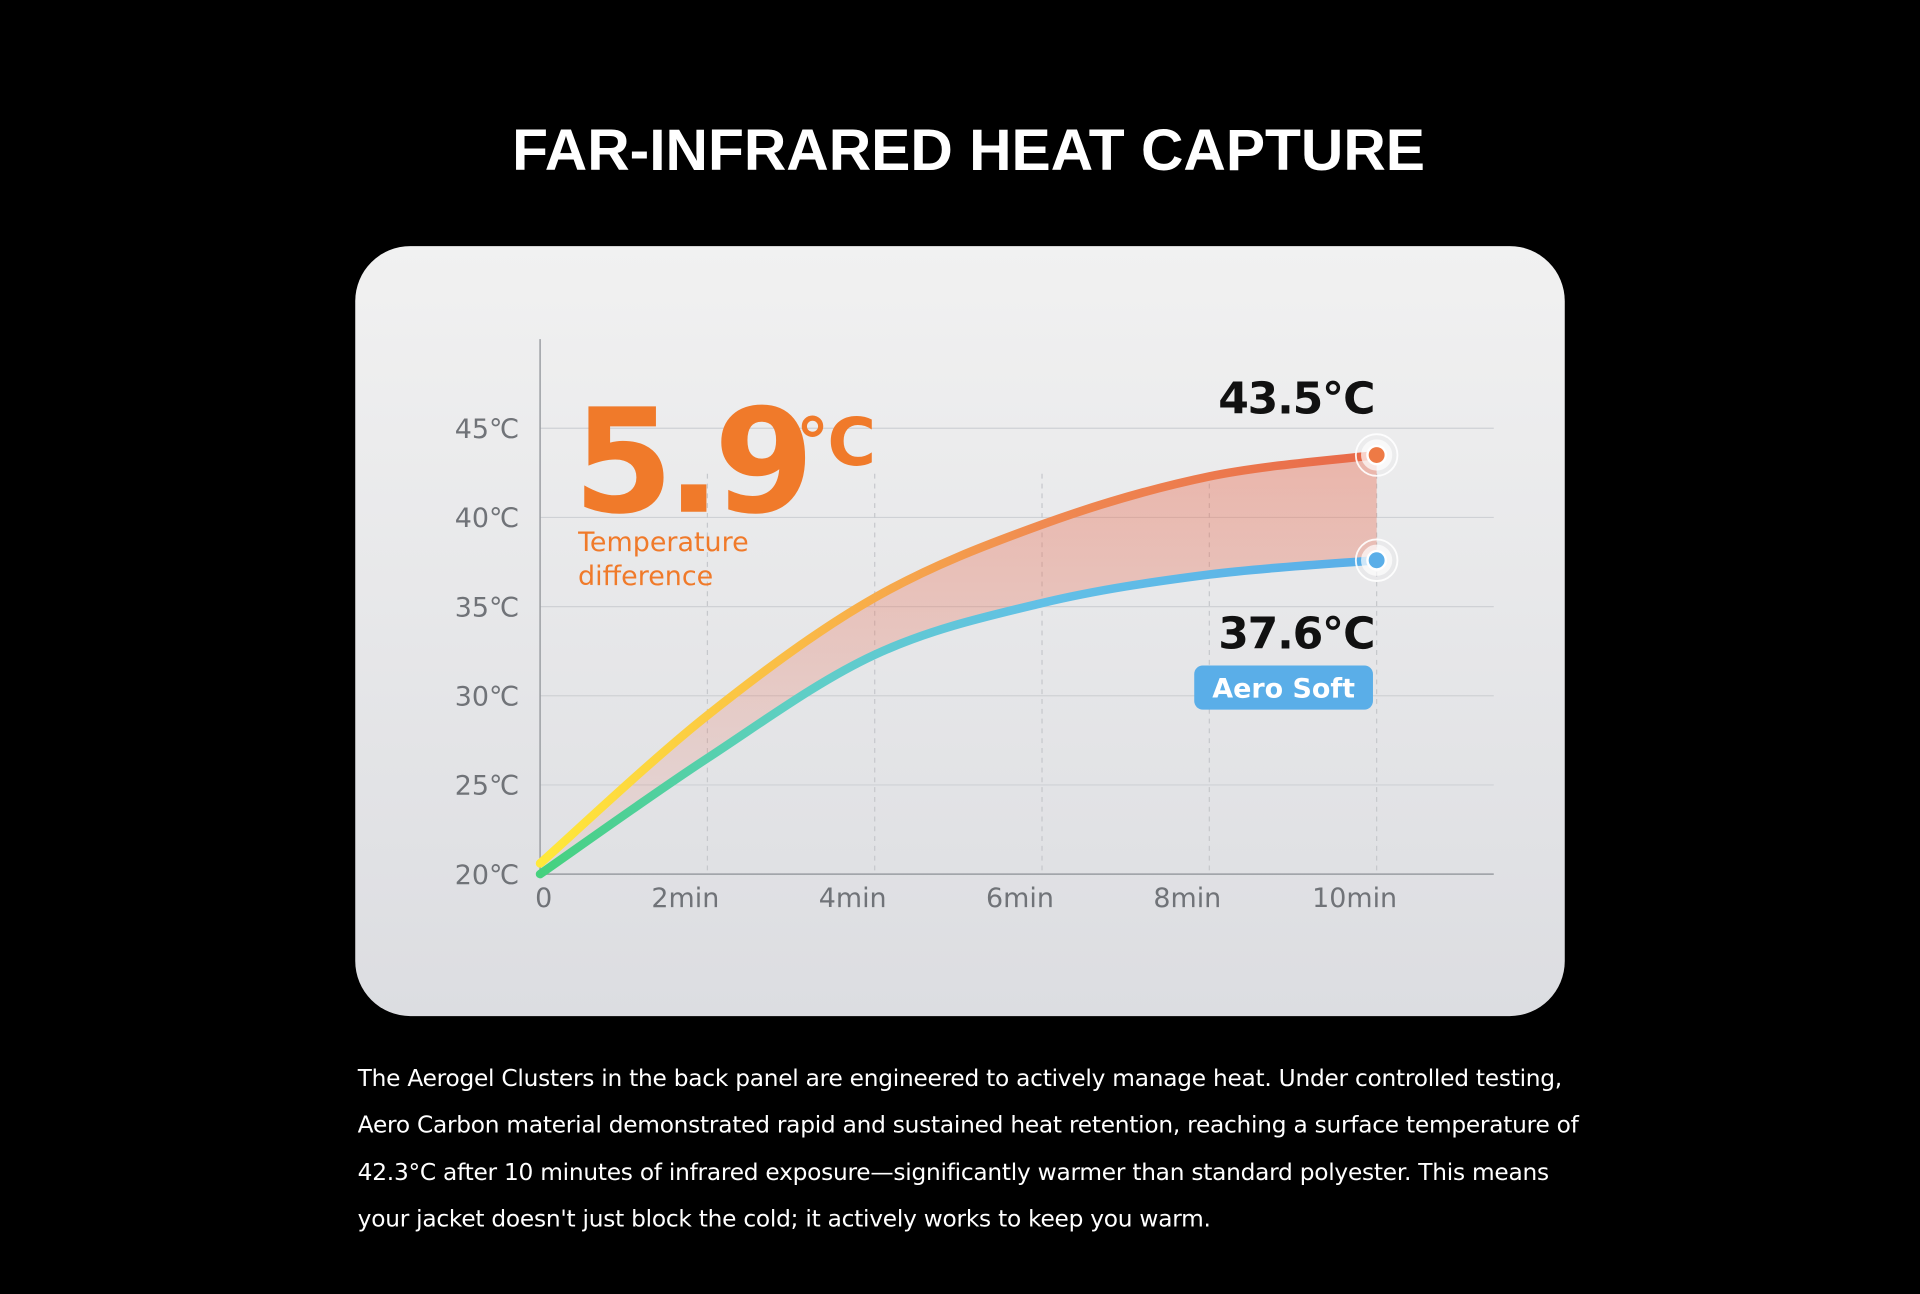  I want to click on value-label: 43.5℃, so click(1296, 398).